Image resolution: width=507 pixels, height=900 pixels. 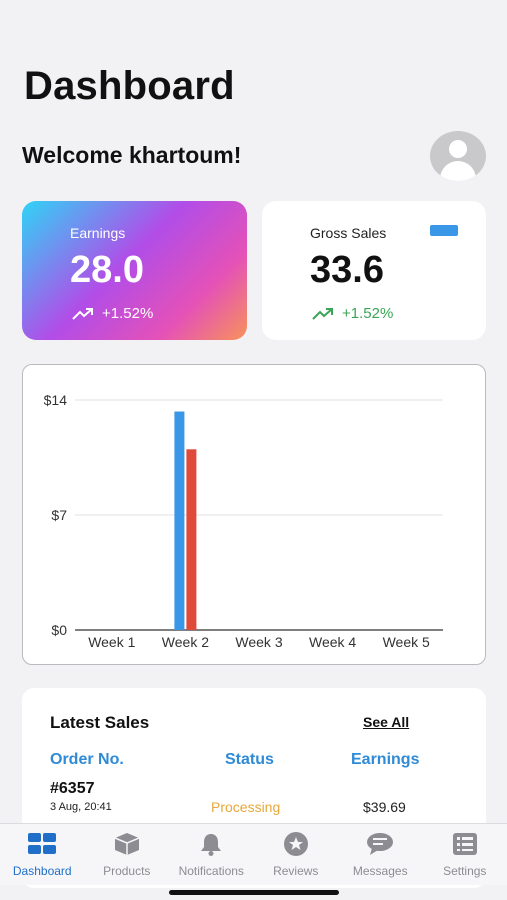 What do you see at coordinates (444, 230) in the screenshot?
I see `legend-swatch` at bounding box center [444, 230].